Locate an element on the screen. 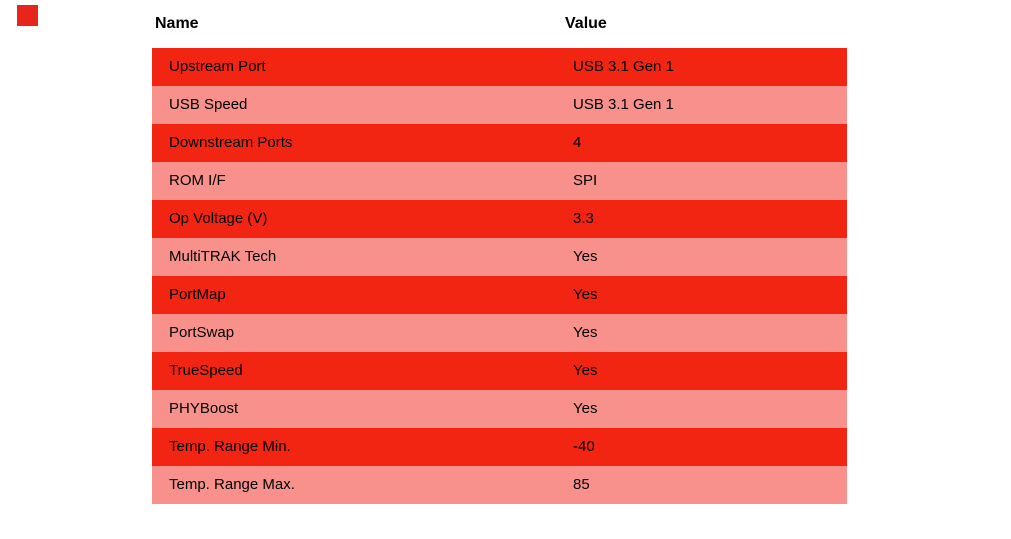  table-row: Downstream Ports 4 is located at coordinates (499, 143).